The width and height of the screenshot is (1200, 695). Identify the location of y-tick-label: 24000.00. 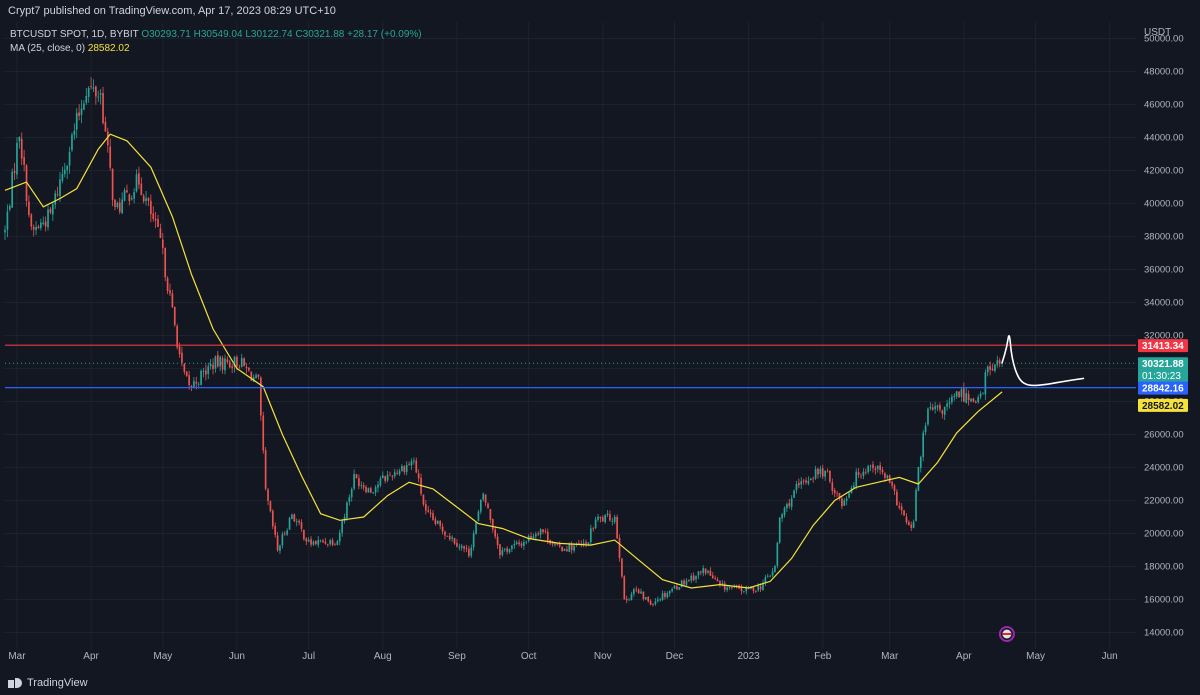
(1164, 468).